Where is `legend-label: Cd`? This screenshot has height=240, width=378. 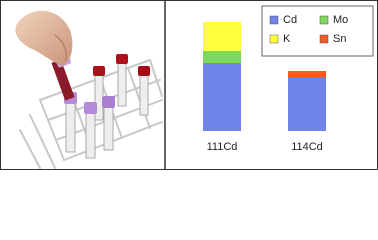 legend-label: Cd is located at coordinates (290, 20).